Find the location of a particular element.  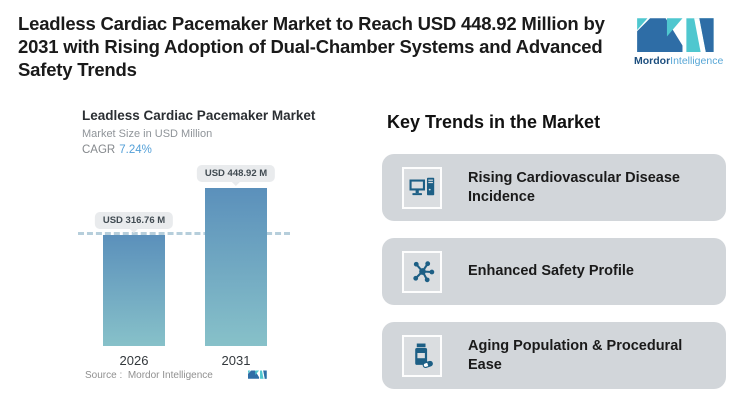

brand-wordmark: MordorIntelligence is located at coordinates (678, 61).